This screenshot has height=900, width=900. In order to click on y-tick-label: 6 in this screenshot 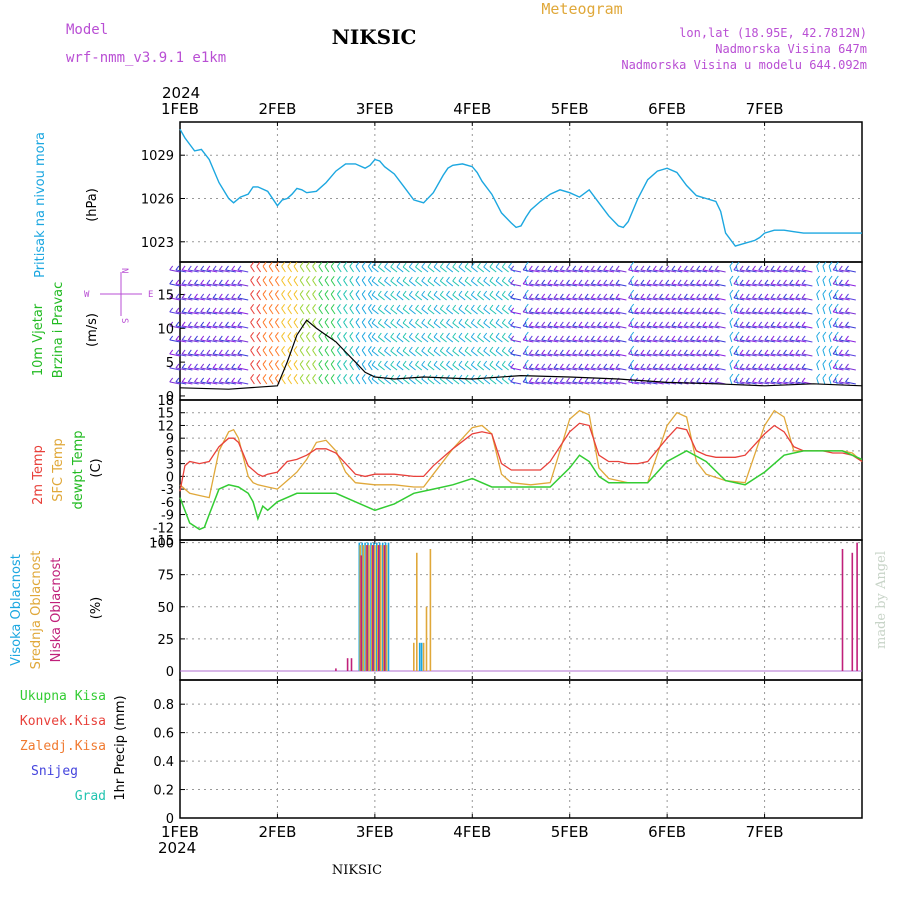, I will do `click(170, 452)`.